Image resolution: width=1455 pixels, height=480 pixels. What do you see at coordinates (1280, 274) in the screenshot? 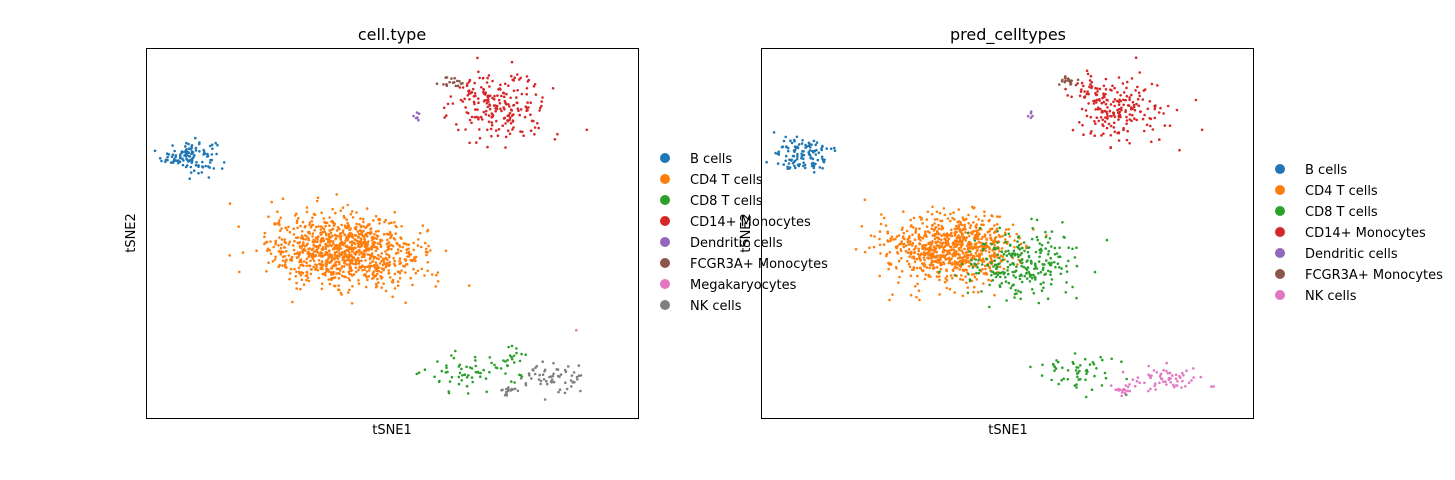
I see `legend-marker-fcgr3a-monocytes` at bounding box center [1280, 274].